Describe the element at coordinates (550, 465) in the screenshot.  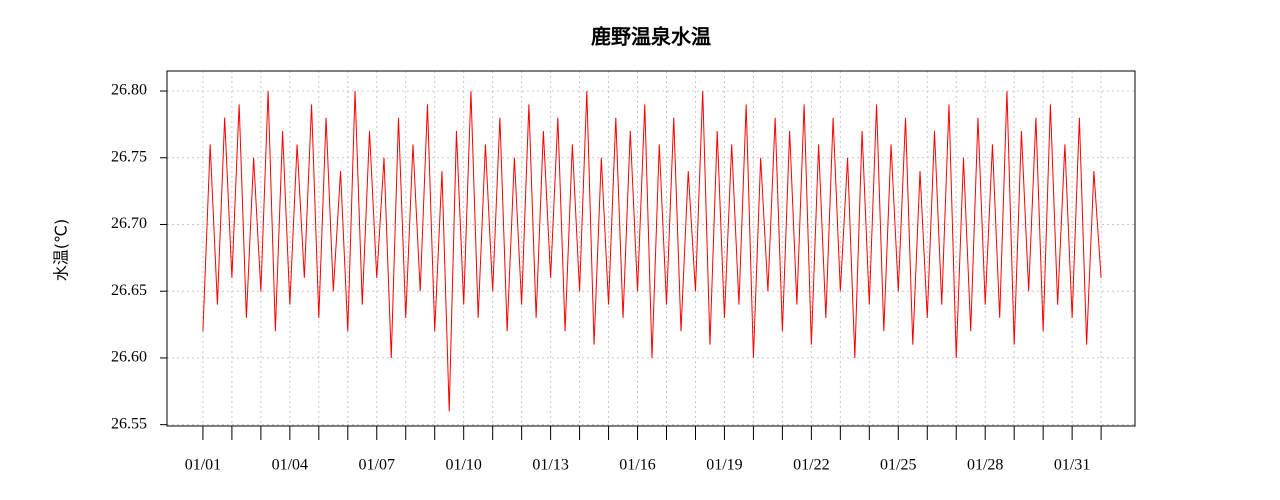
I see `x-tick-label: 01/13` at that location.